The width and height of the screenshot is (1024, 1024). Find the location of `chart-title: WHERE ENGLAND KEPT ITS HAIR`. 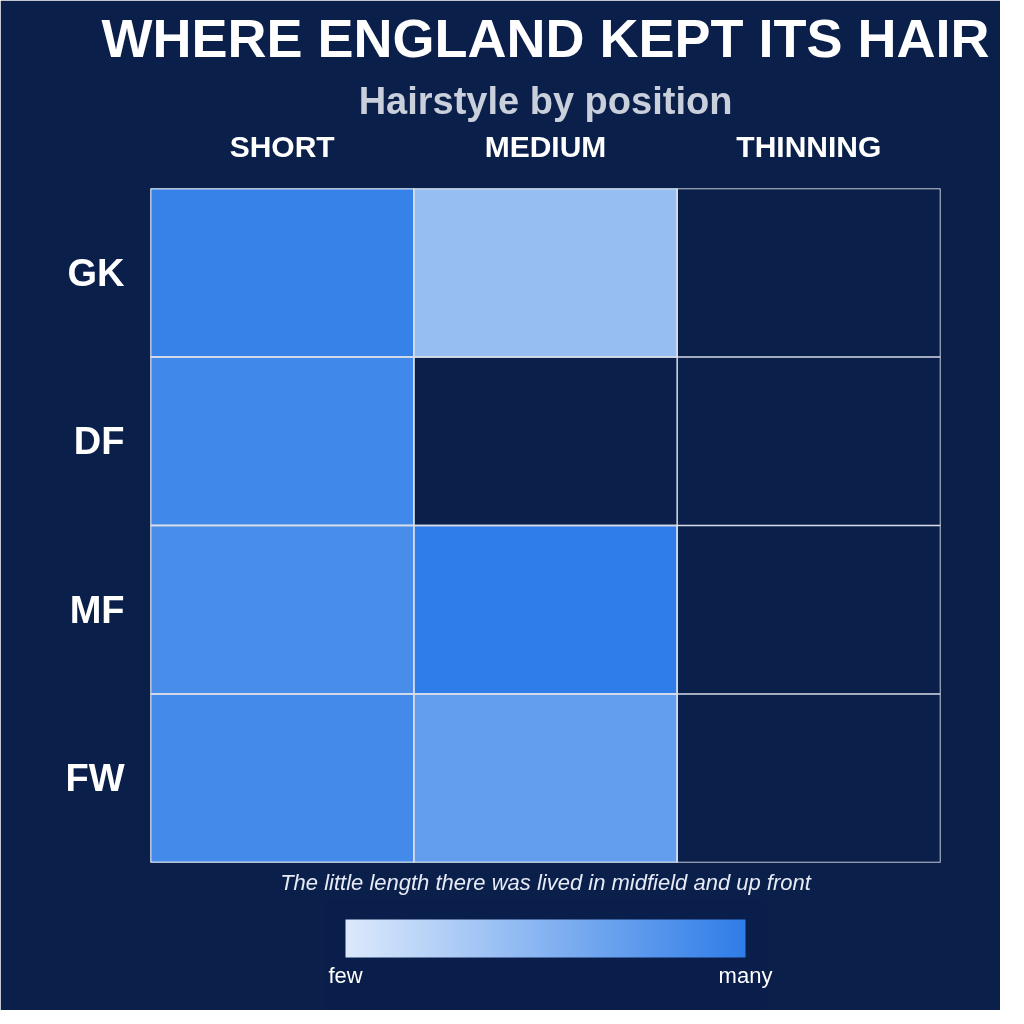

chart-title: WHERE ENGLAND KEPT ITS HAIR is located at coordinates (545, 37).